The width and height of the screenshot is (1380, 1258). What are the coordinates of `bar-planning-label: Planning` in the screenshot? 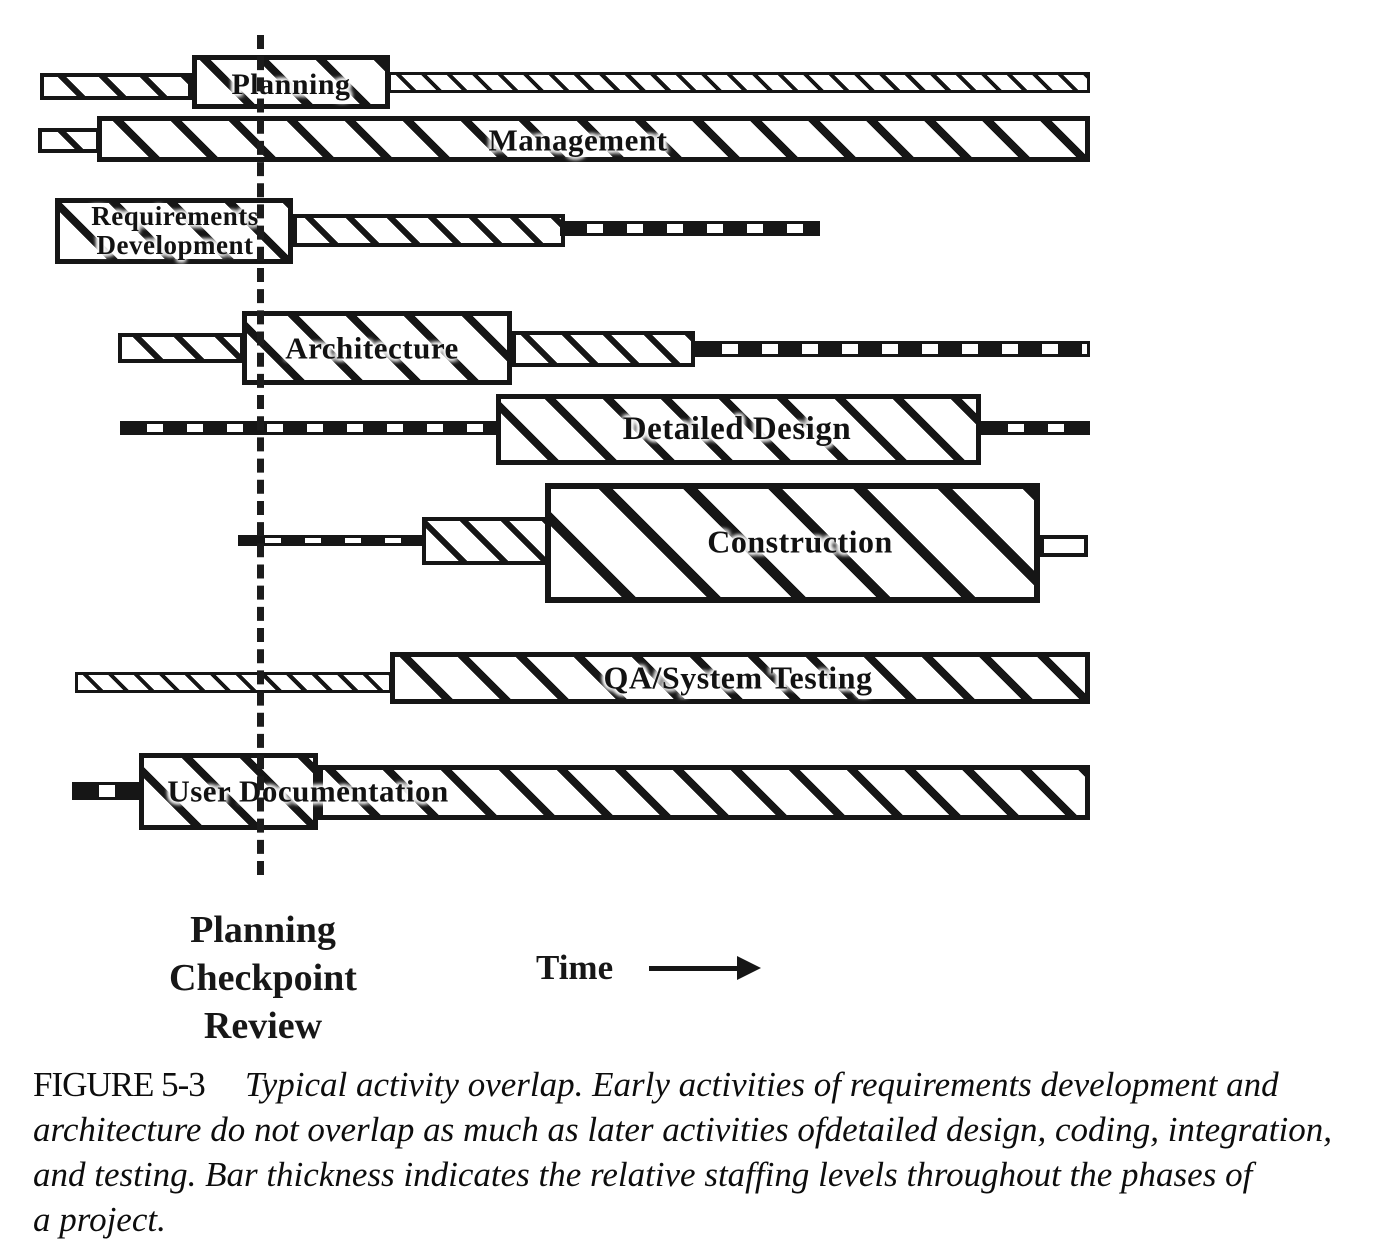 It's located at (291, 84).